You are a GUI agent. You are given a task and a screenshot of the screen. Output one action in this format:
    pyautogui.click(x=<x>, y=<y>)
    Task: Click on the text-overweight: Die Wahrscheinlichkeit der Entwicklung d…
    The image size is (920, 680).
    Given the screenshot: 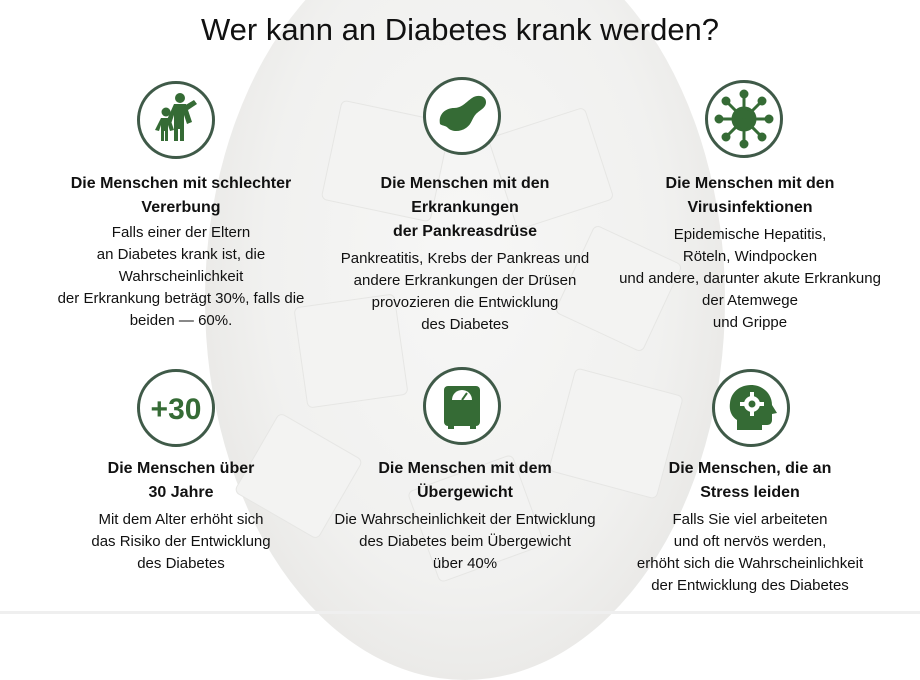 What is the action you would take?
    pyautogui.click(x=465, y=541)
    